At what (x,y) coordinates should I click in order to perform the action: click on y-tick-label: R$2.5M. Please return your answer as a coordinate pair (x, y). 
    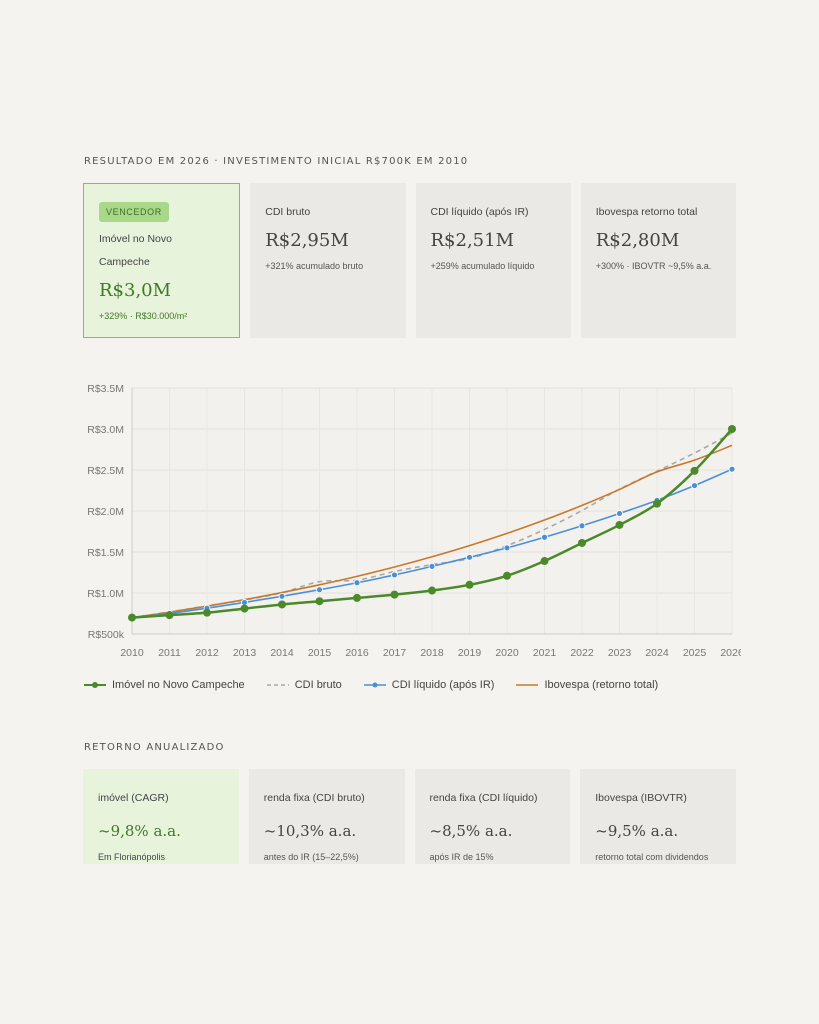
    Looking at the image, I should click on (105, 471).